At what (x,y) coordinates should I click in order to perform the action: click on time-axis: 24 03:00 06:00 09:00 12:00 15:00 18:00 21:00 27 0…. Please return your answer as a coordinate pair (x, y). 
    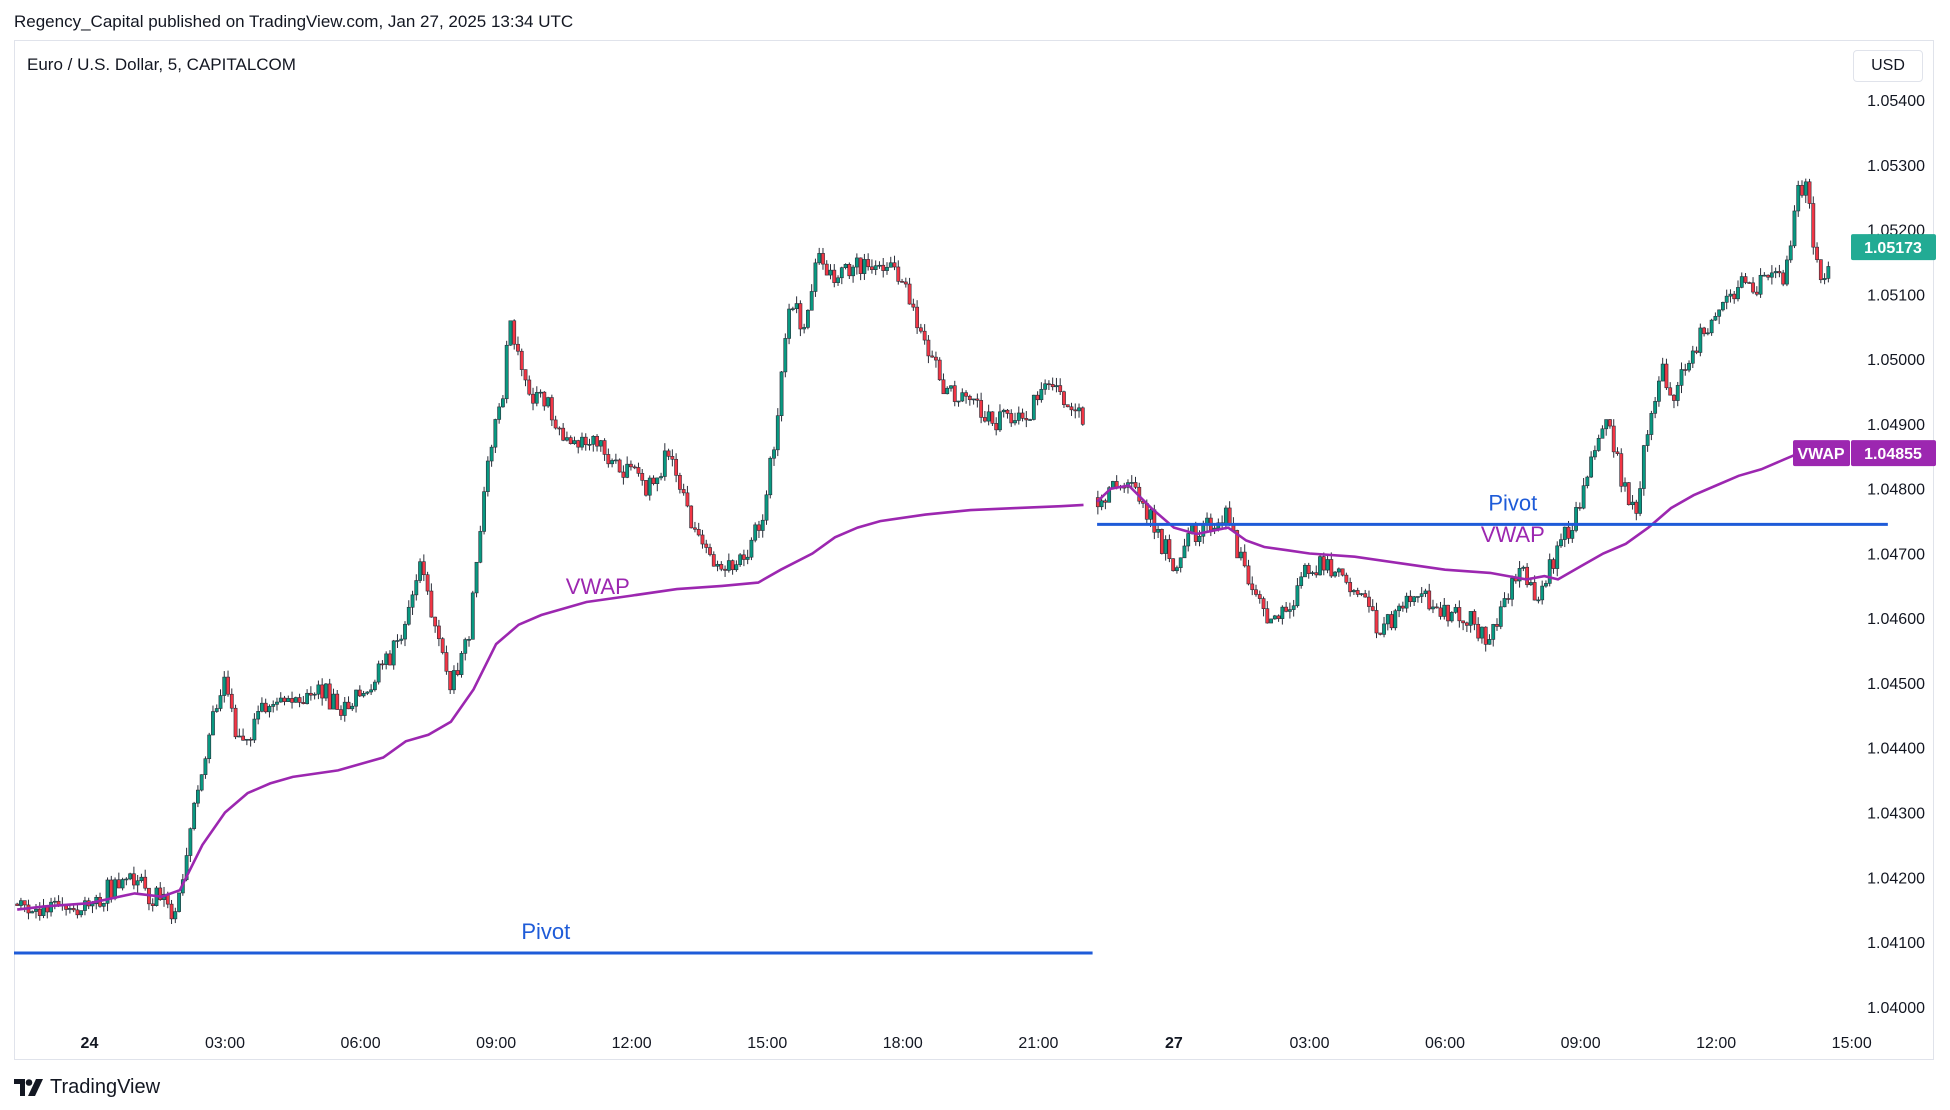
    Looking at the image, I should click on (976, 1043).